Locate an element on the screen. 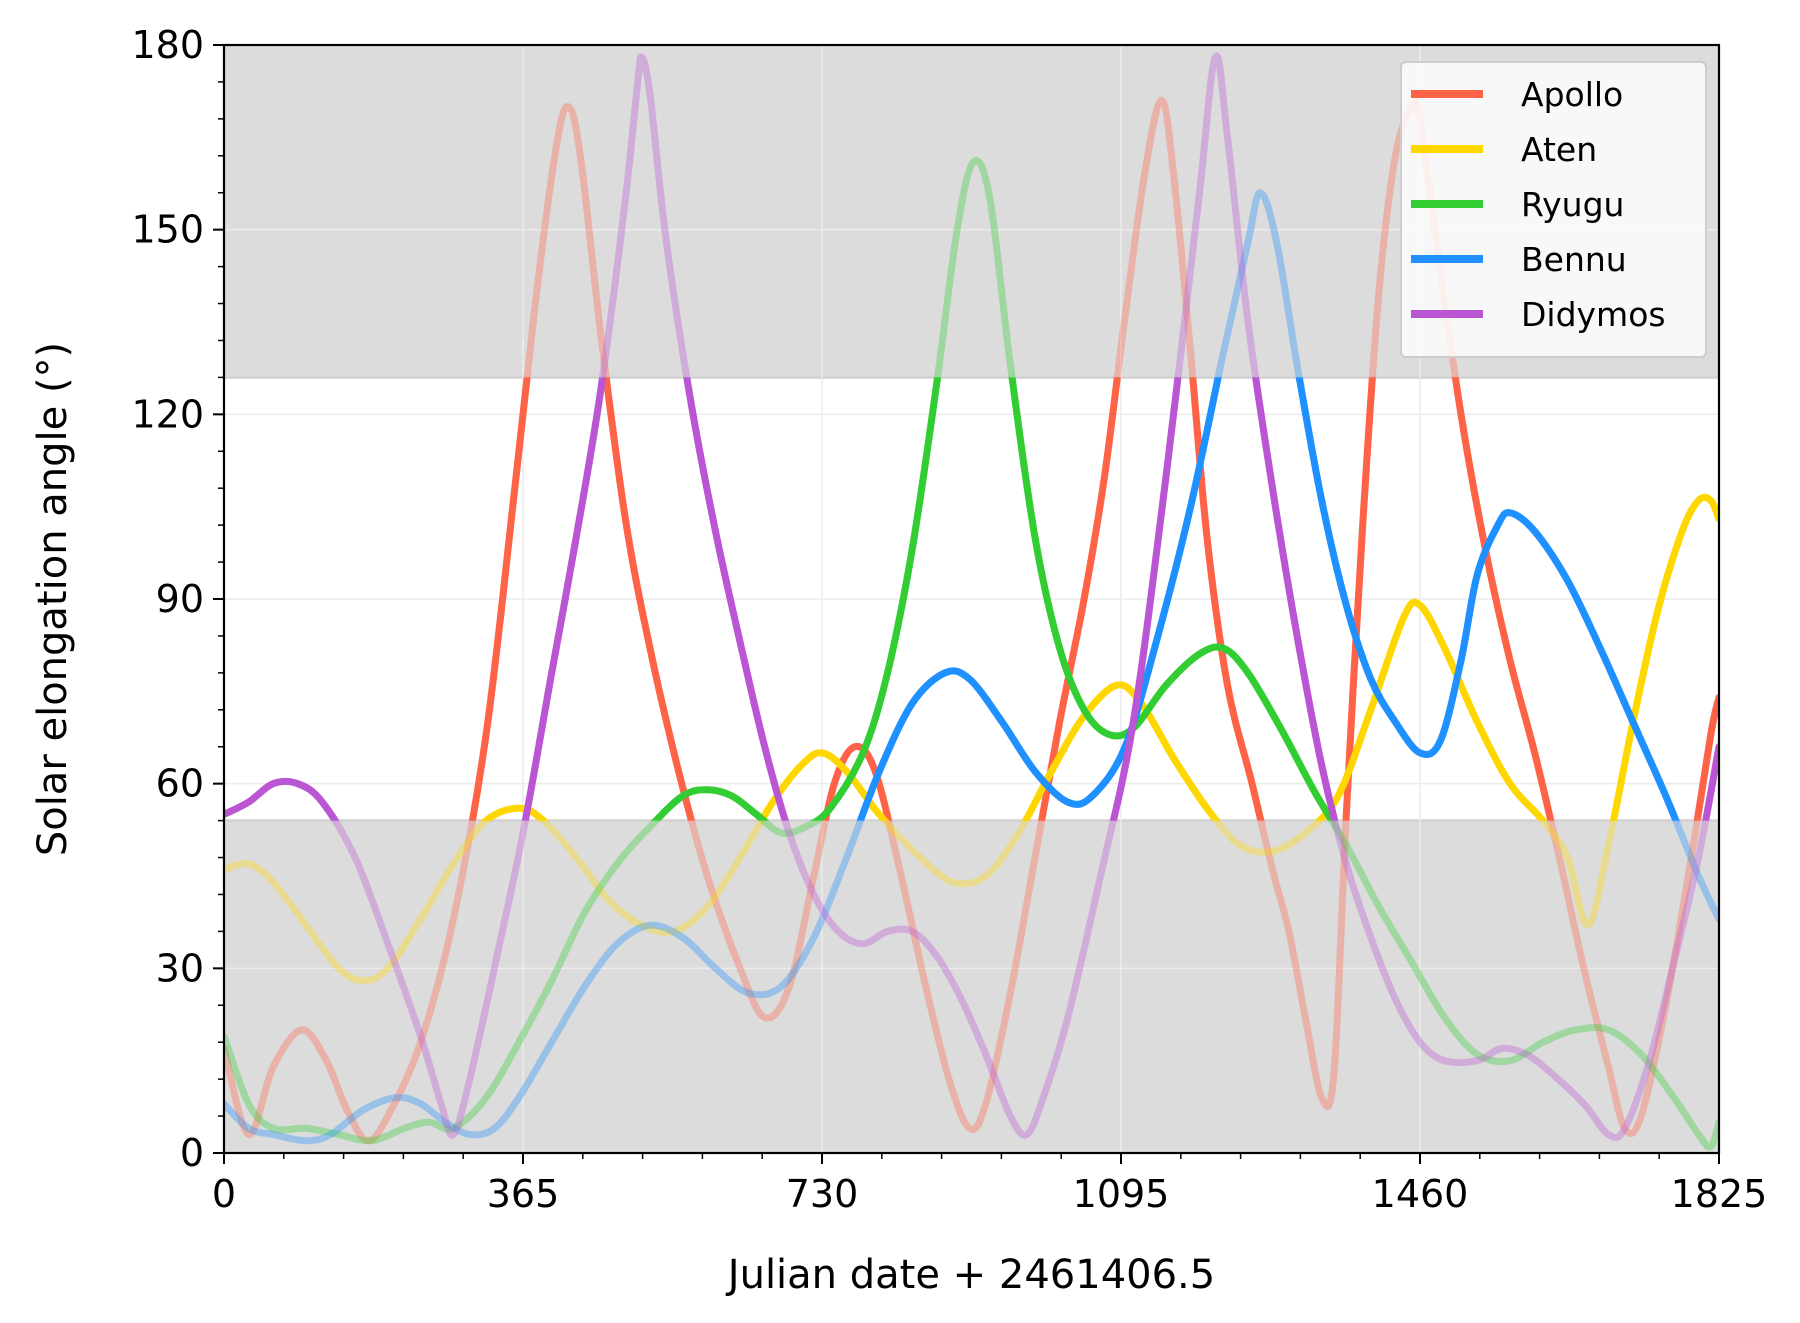 The image size is (1800, 1323). y-tick-label: 180 is located at coordinates (167, 45).